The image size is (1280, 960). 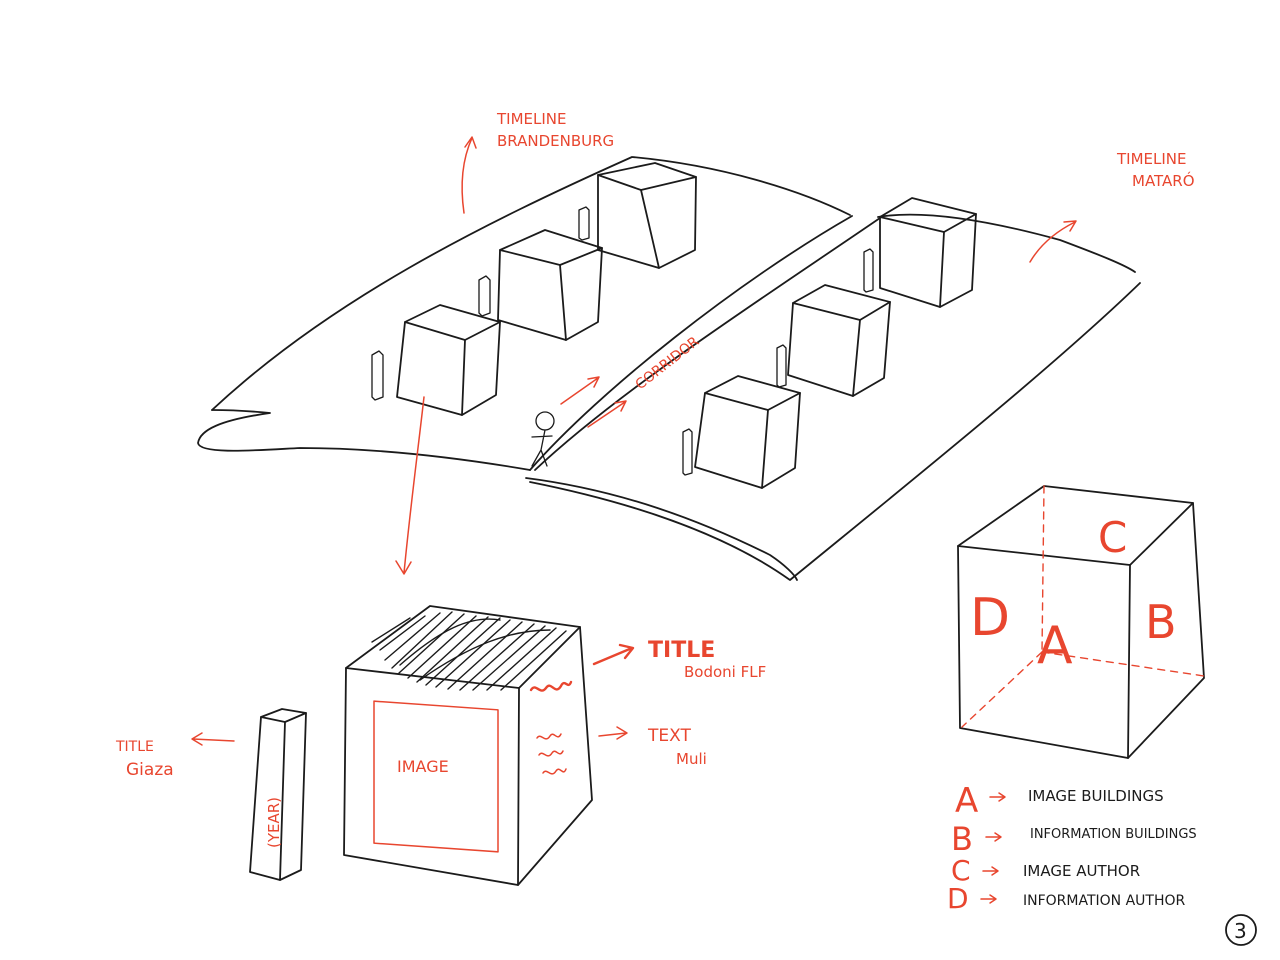 I want to click on person-figure, so click(x=543, y=439).